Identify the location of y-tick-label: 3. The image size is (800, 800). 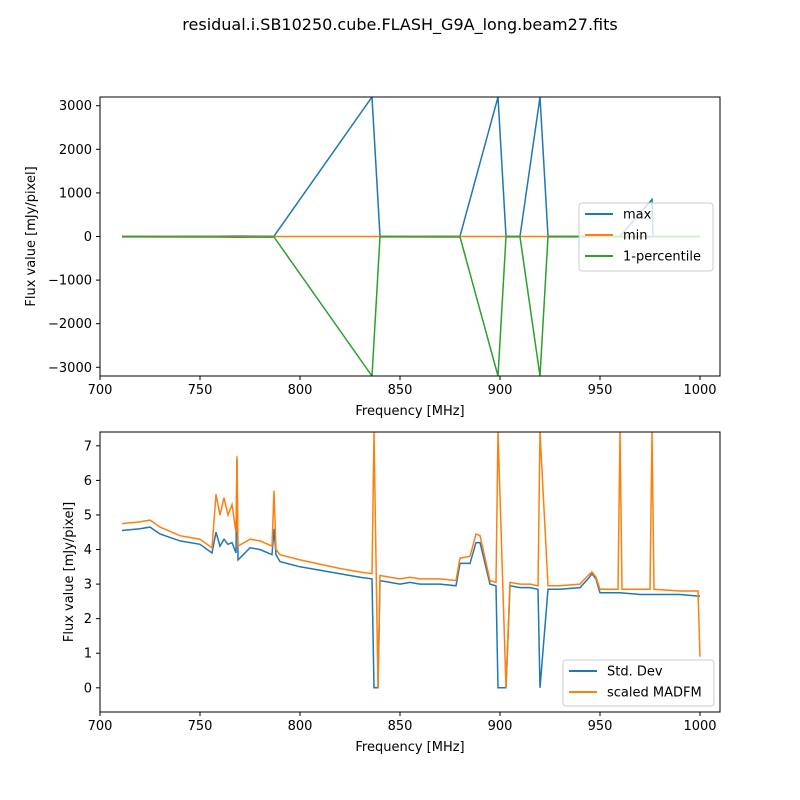
(88, 585).